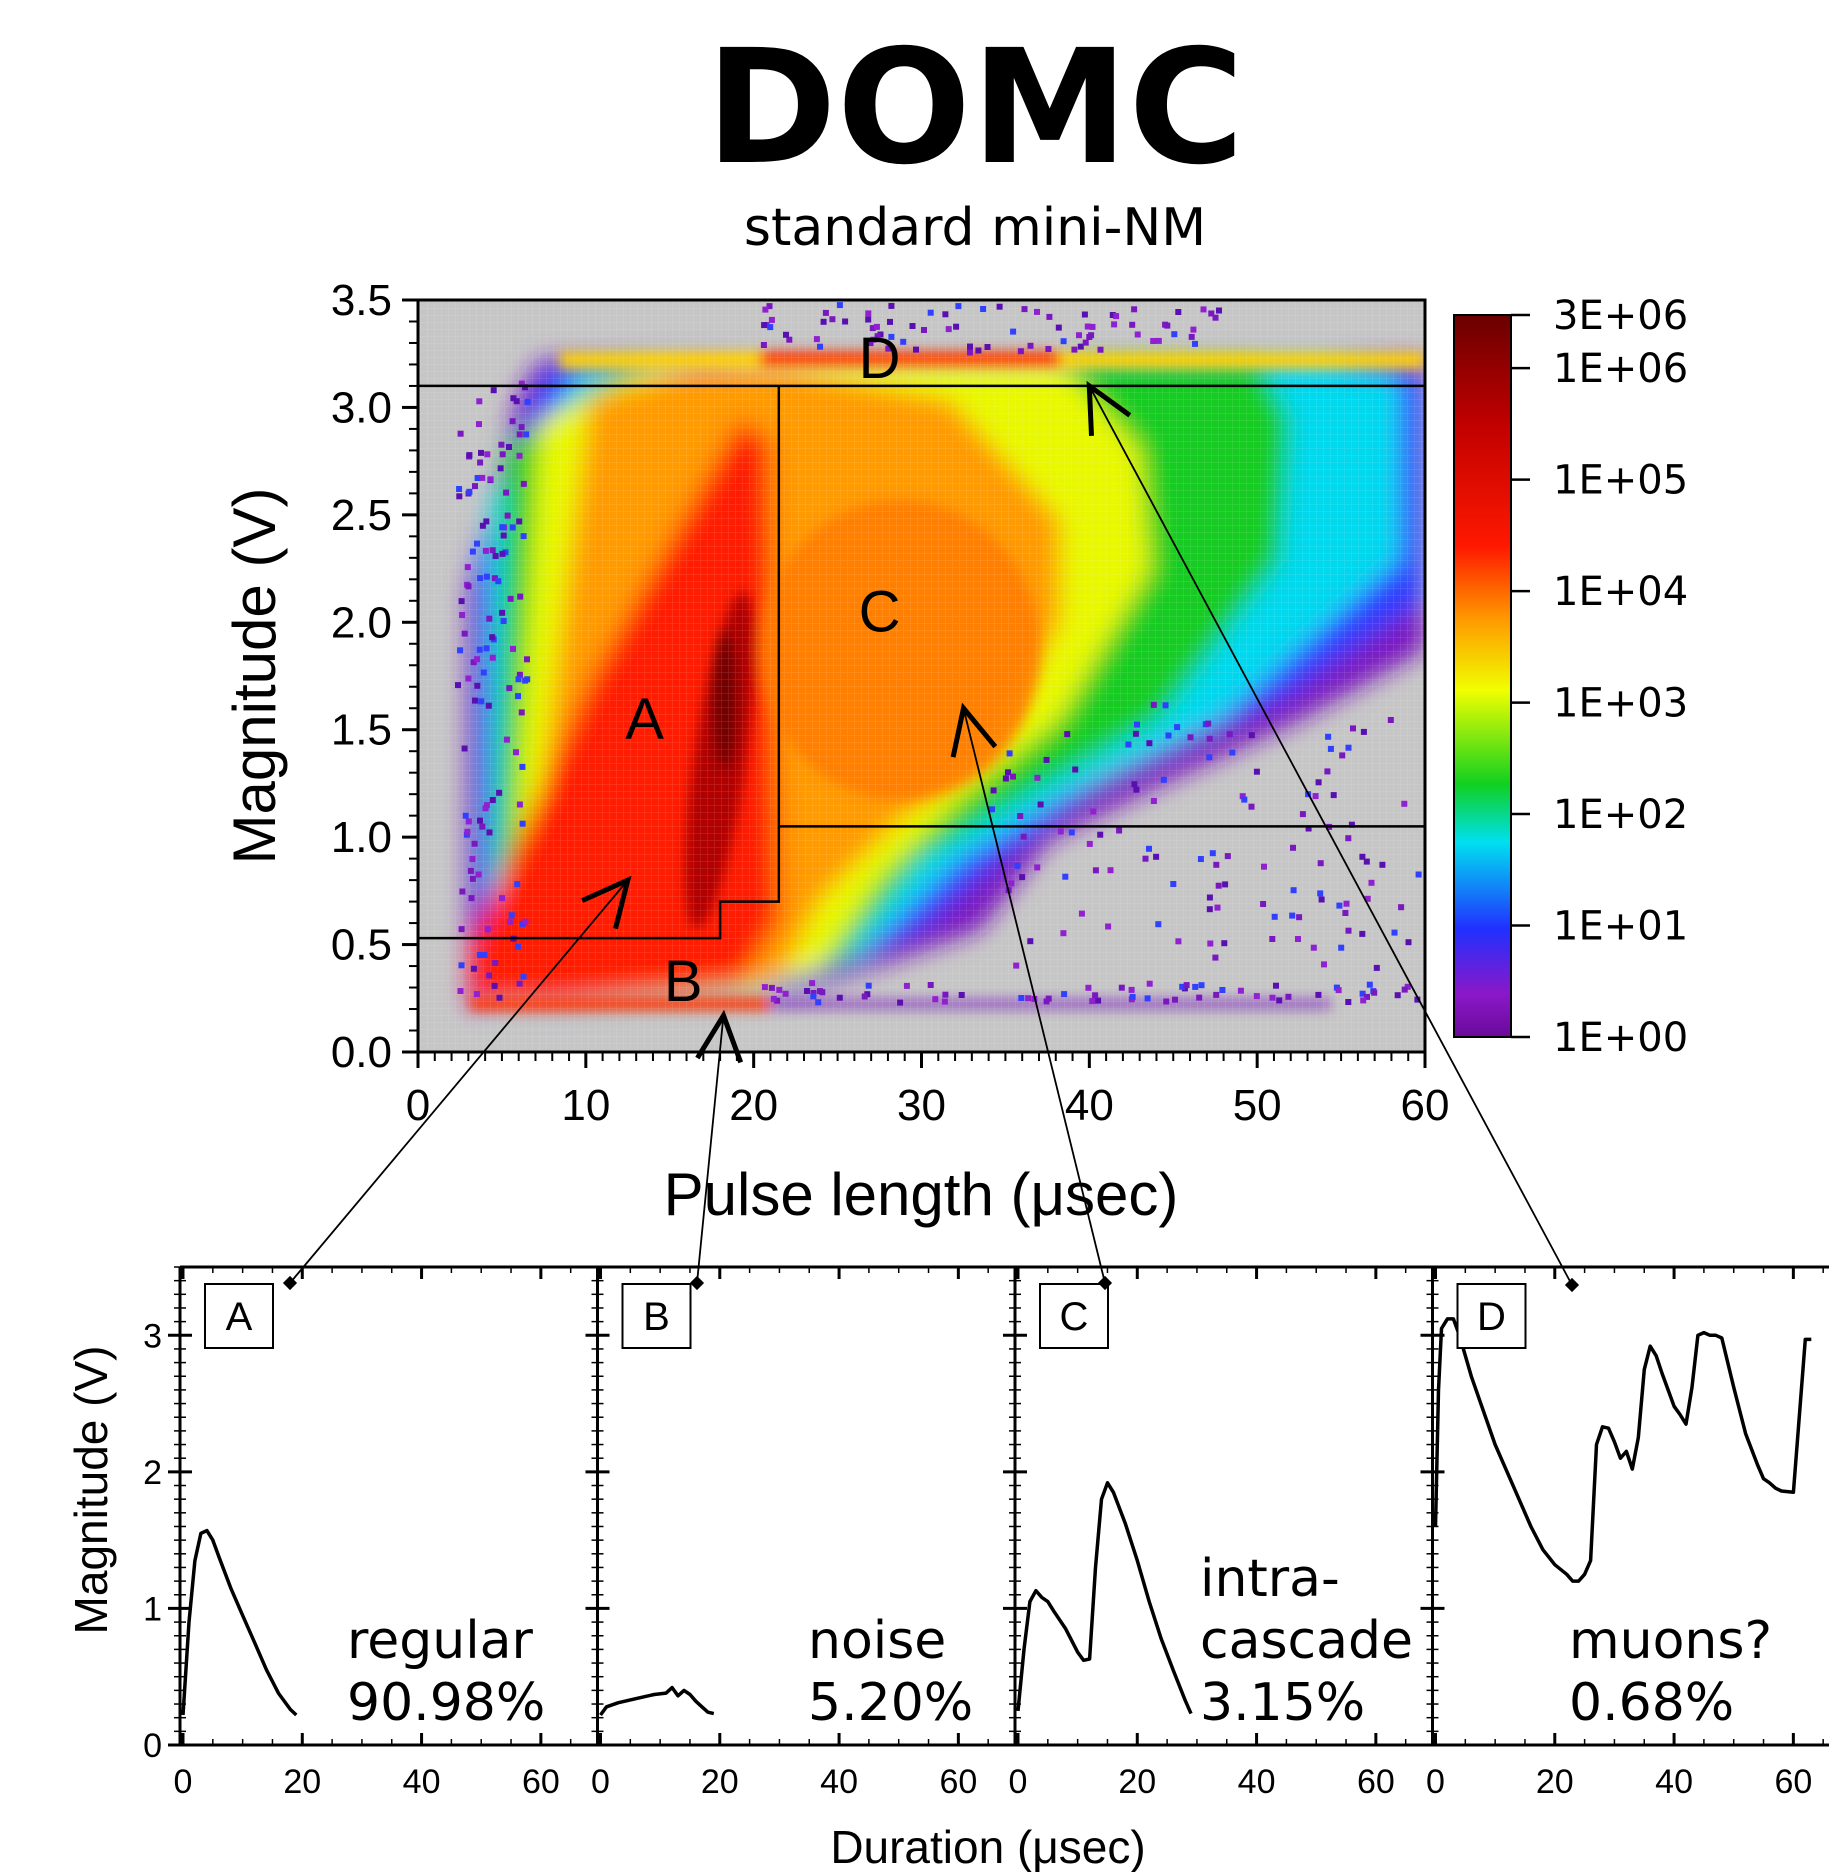  I want to click on panel-percent: 5.20%, so click(890, 1703).